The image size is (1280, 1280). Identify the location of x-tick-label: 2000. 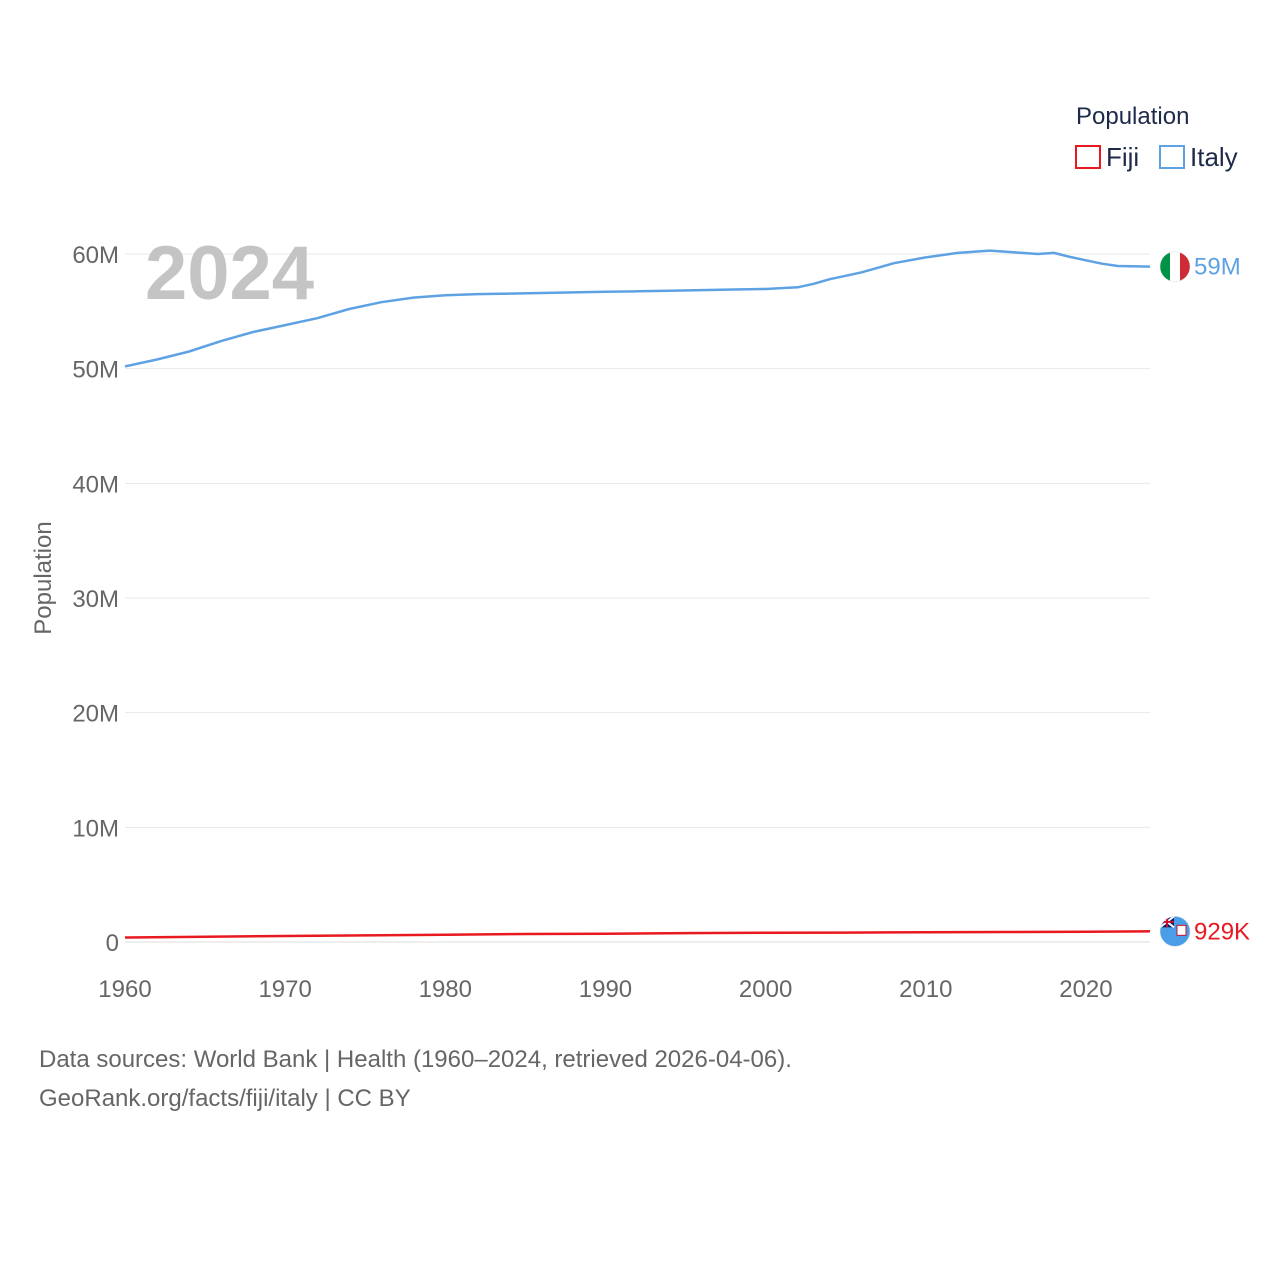
(765, 989).